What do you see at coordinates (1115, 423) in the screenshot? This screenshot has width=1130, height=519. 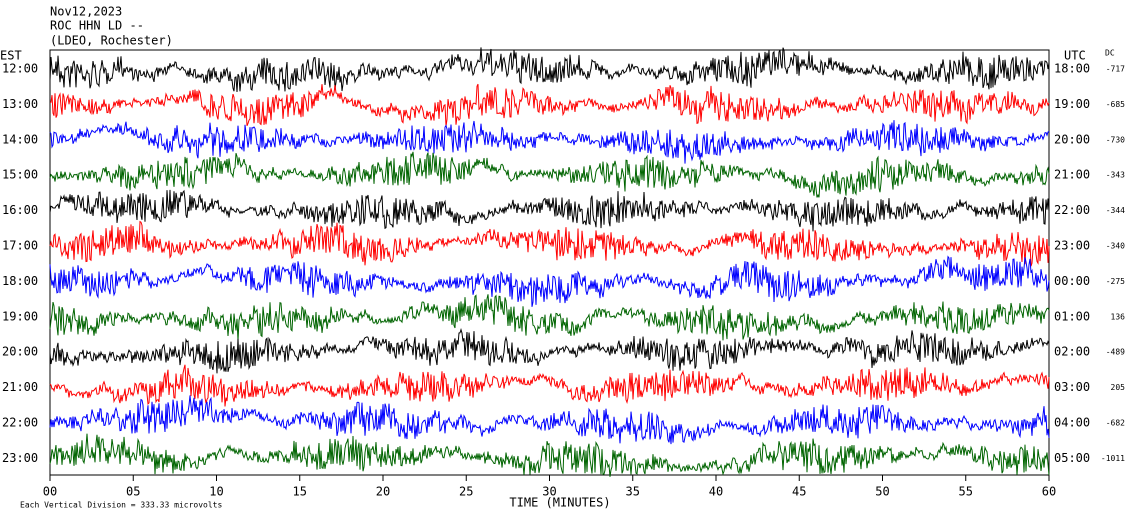 I see `dc-offset: -682` at bounding box center [1115, 423].